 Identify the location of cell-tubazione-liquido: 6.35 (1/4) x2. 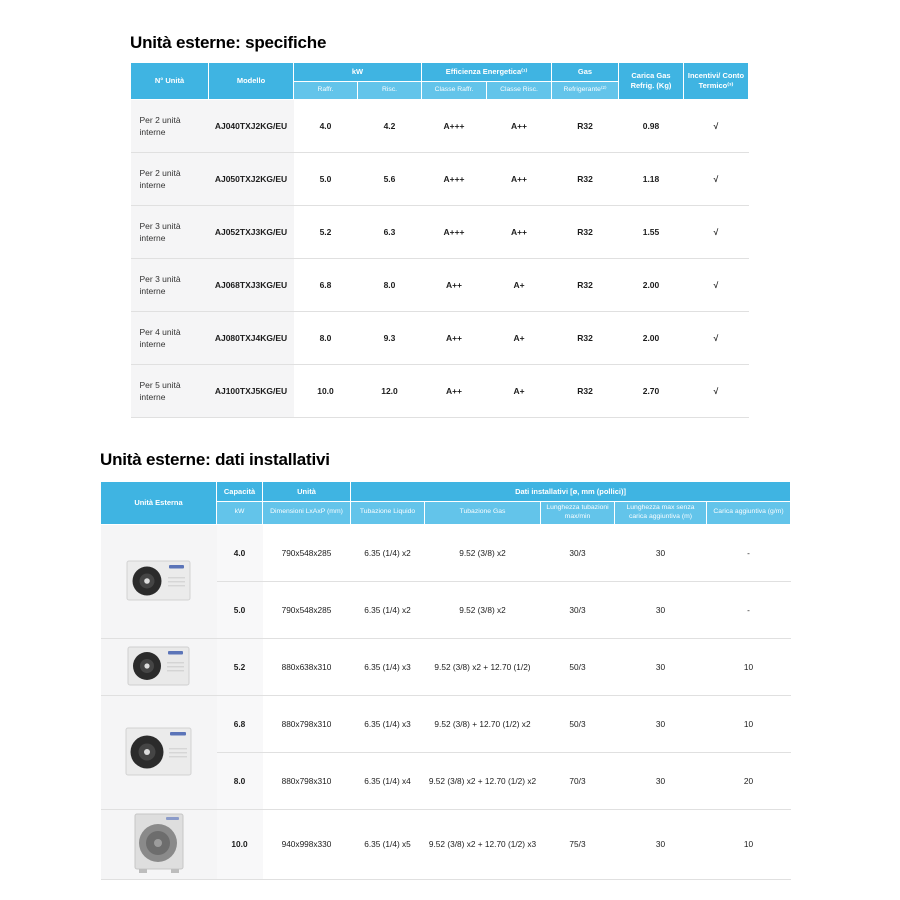
(387, 553).